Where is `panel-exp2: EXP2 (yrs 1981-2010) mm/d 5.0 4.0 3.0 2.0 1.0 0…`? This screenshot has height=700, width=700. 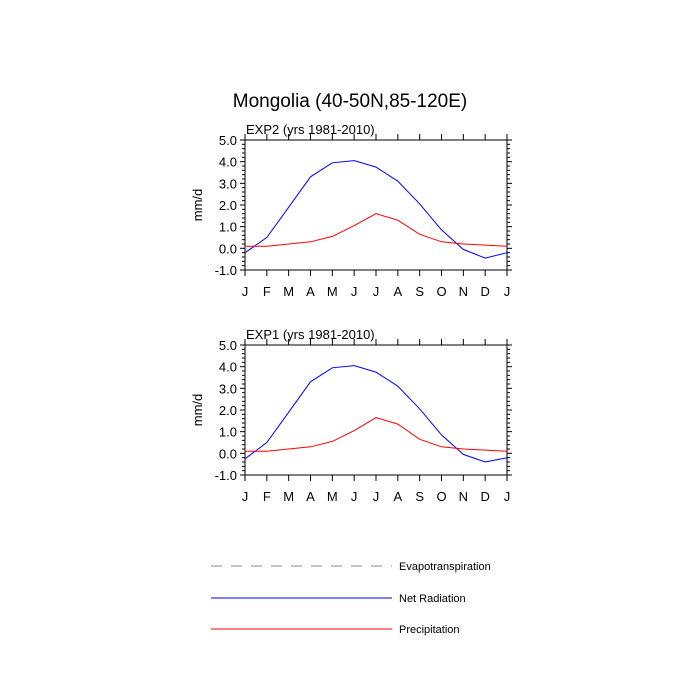 panel-exp2: EXP2 (yrs 1981-2010) mm/d 5.0 4.0 3.0 2.0 1.0 0… is located at coordinates (351, 210).